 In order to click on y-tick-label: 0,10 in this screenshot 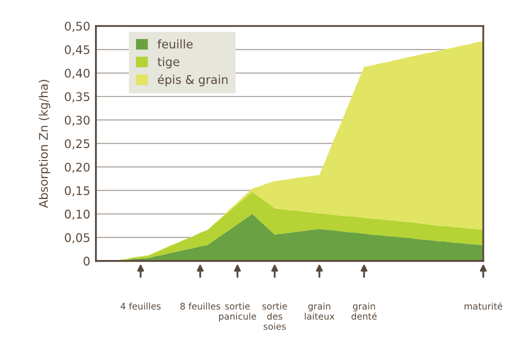, I will do `click(77, 215)`.